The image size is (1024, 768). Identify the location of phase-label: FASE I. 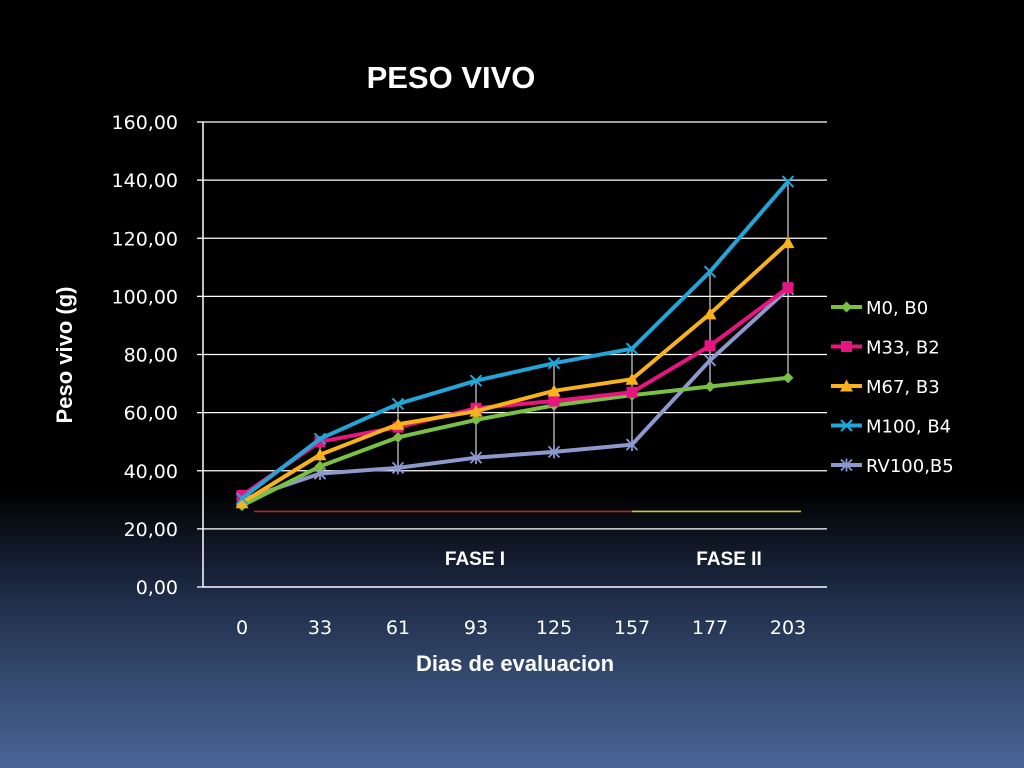
(475, 559).